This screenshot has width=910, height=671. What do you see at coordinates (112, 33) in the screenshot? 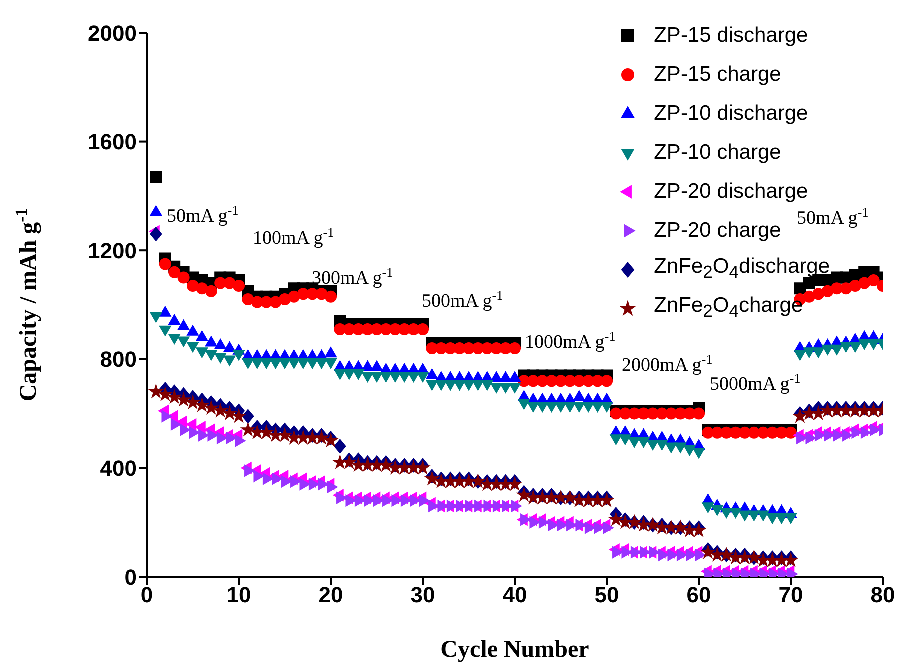
I see `y-tick-label: 2000` at bounding box center [112, 33].